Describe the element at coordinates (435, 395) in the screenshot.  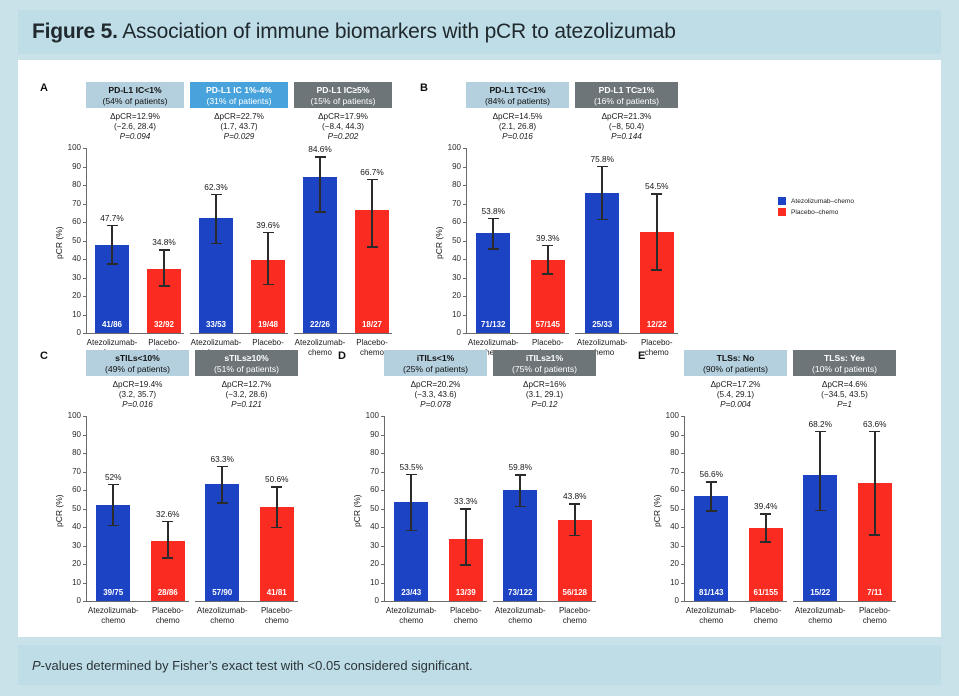
I see `group-statistics: ΔpCR=20.2% (−3.3, 43.6) P=0.078` at that location.